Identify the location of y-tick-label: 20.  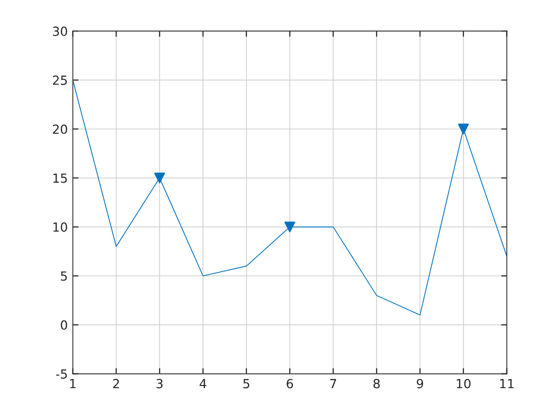
(60, 129).